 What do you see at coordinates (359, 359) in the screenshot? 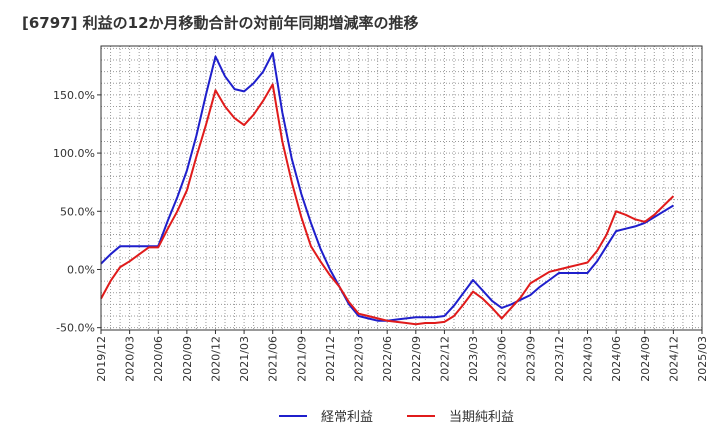
I see `x-tick-label: 2022/03` at bounding box center [359, 359].